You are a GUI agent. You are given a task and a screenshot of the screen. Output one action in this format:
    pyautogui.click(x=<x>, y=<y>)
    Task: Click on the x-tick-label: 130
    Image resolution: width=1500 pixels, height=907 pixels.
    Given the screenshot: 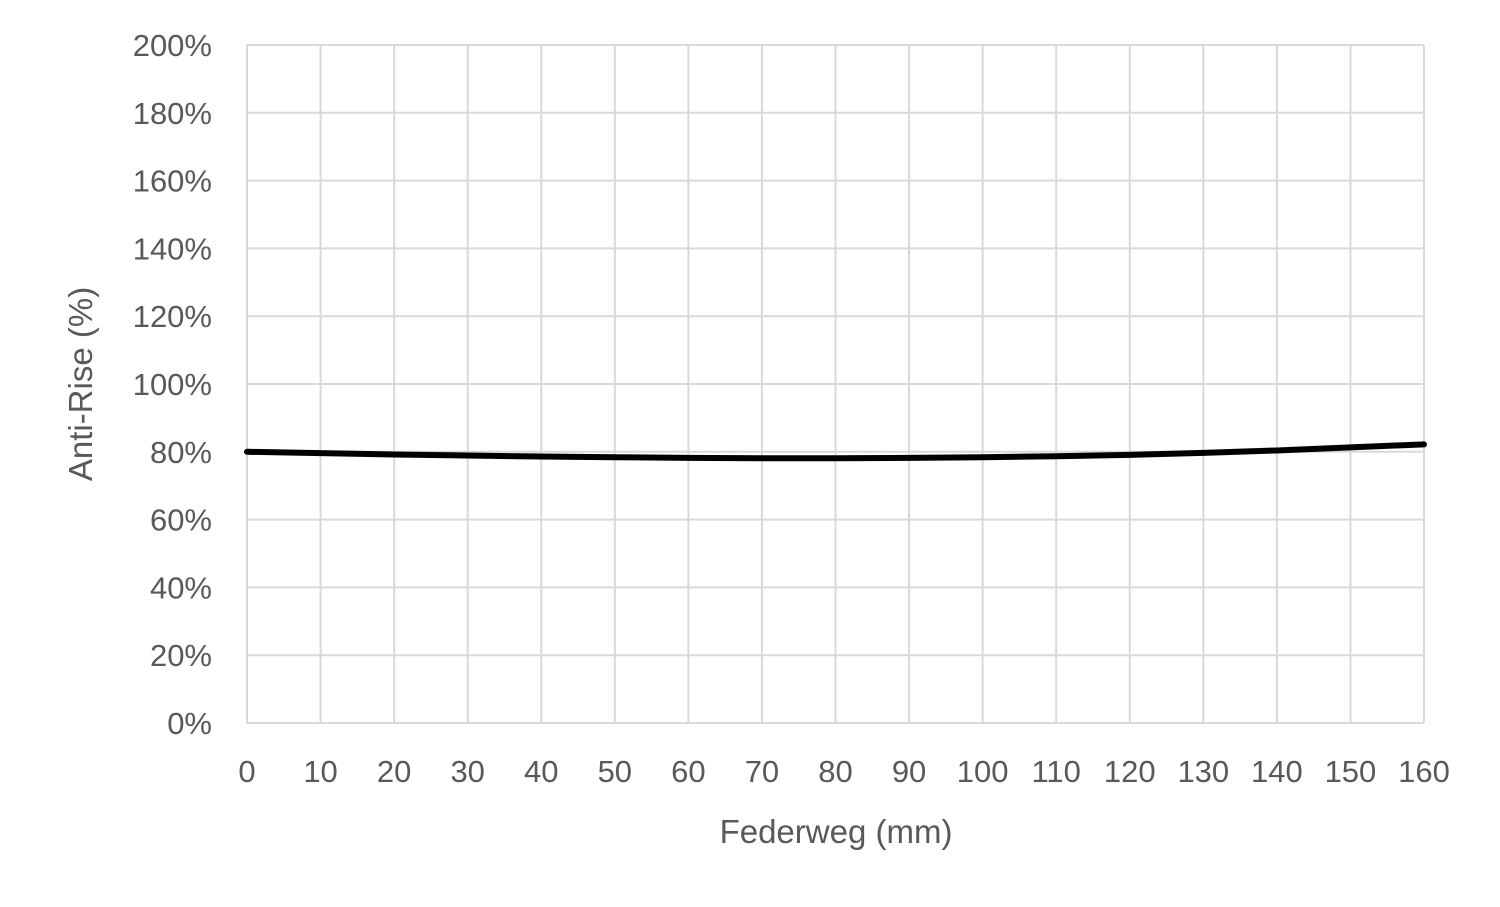 What is the action you would take?
    pyautogui.click(x=1203, y=771)
    